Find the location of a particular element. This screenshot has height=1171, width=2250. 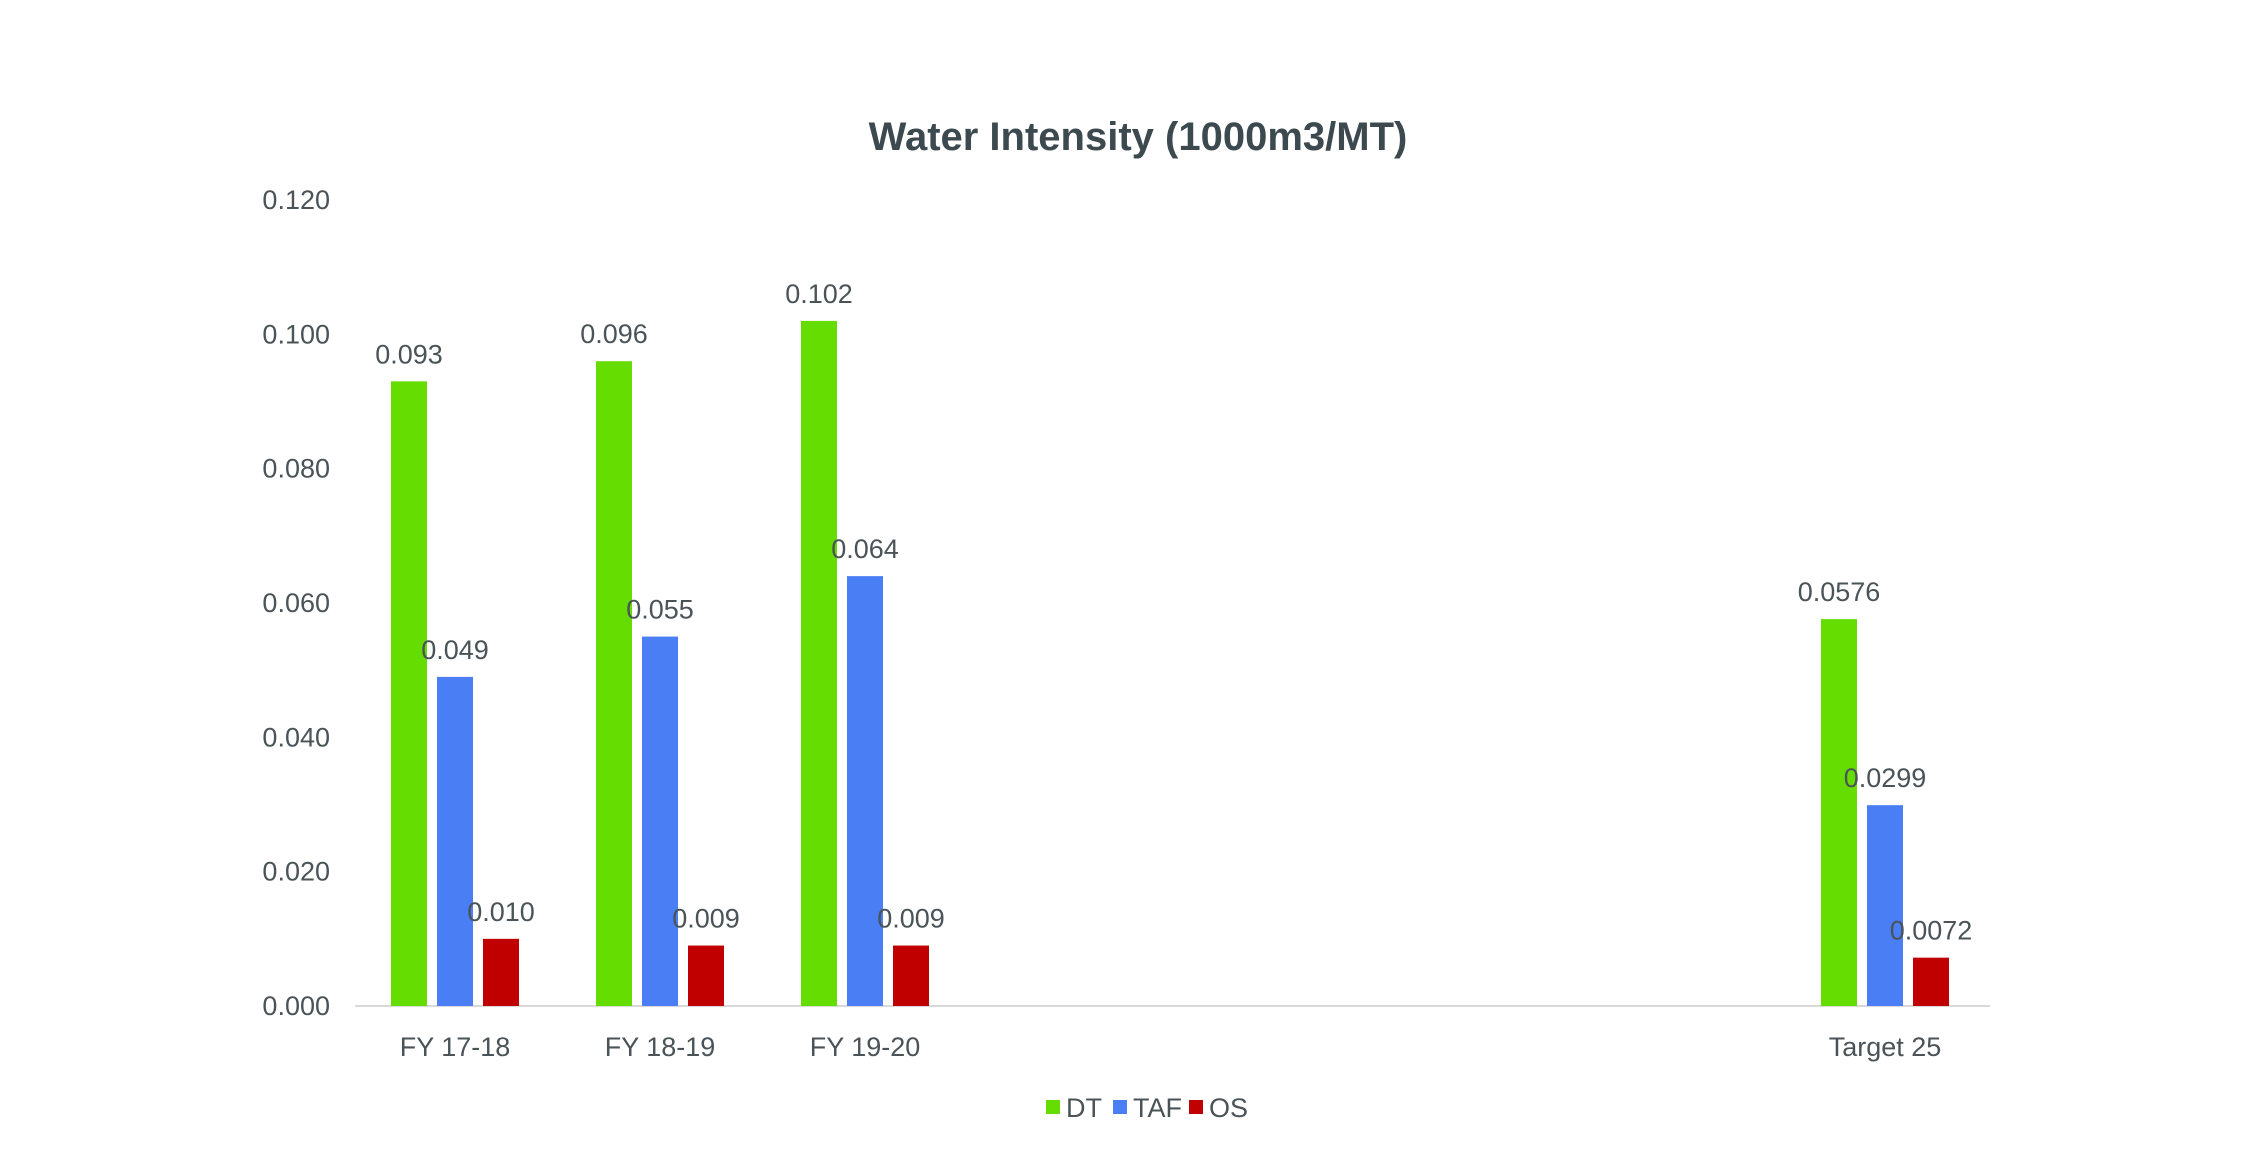

legend-label-dt: DT is located at coordinates (1084, 1108).